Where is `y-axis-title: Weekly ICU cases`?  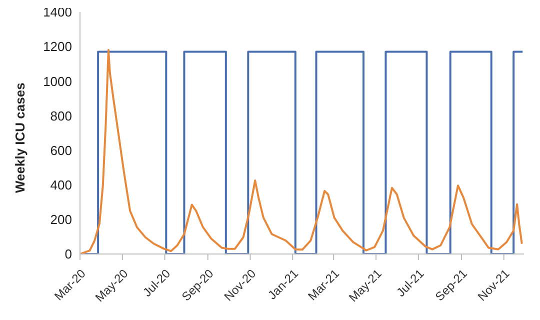 y-axis-title: Weekly ICU cases is located at coordinates (20, 137).